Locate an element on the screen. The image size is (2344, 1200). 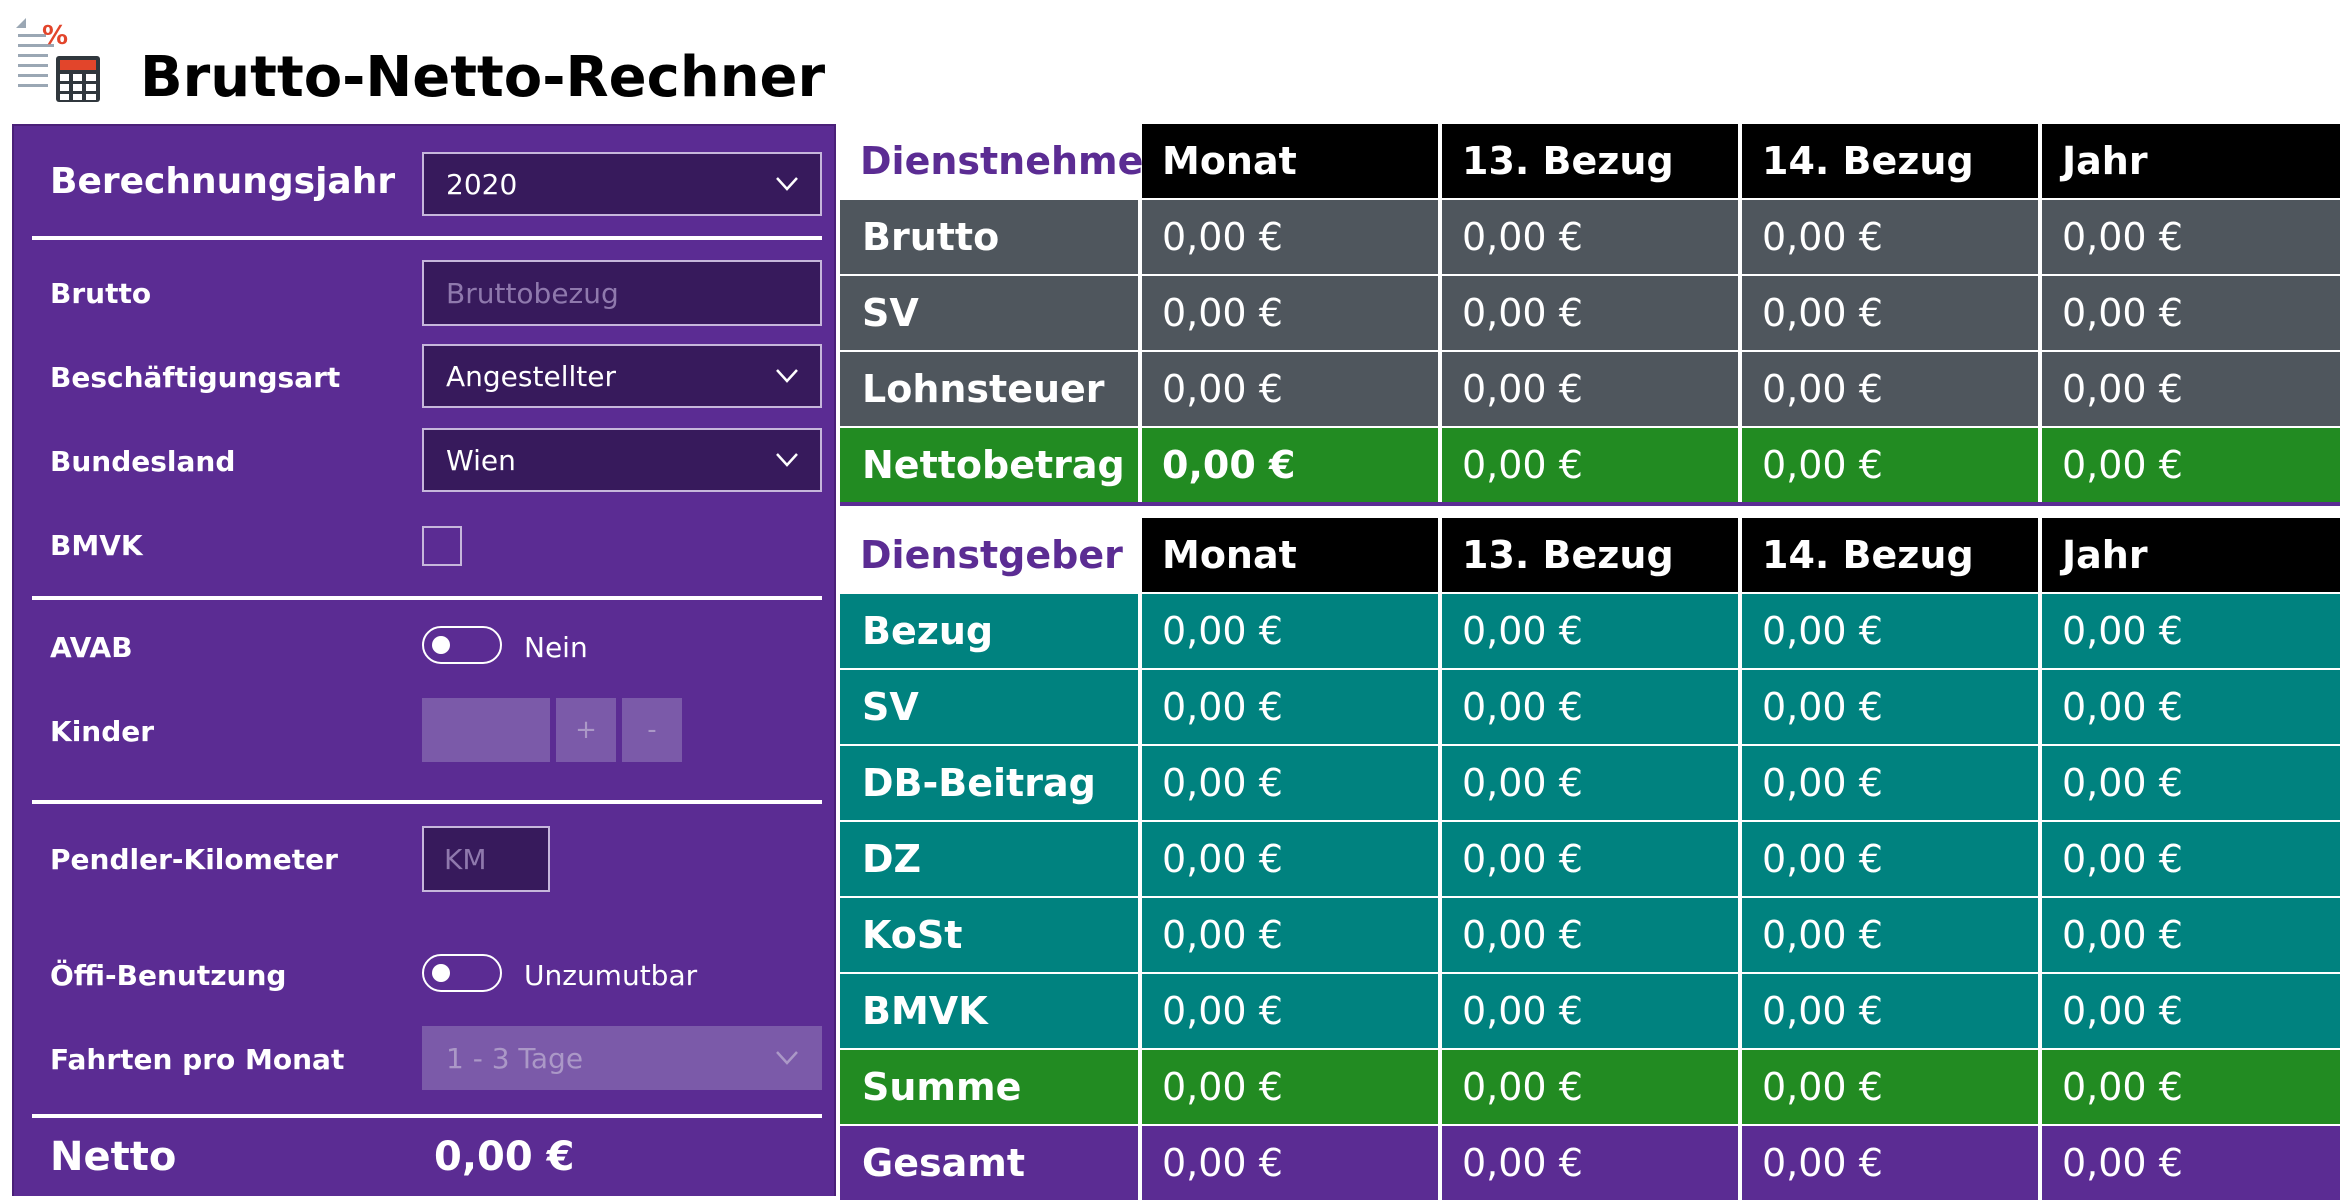
pendler-label: Pendler-Kilometer is located at coordinates (194, 859).